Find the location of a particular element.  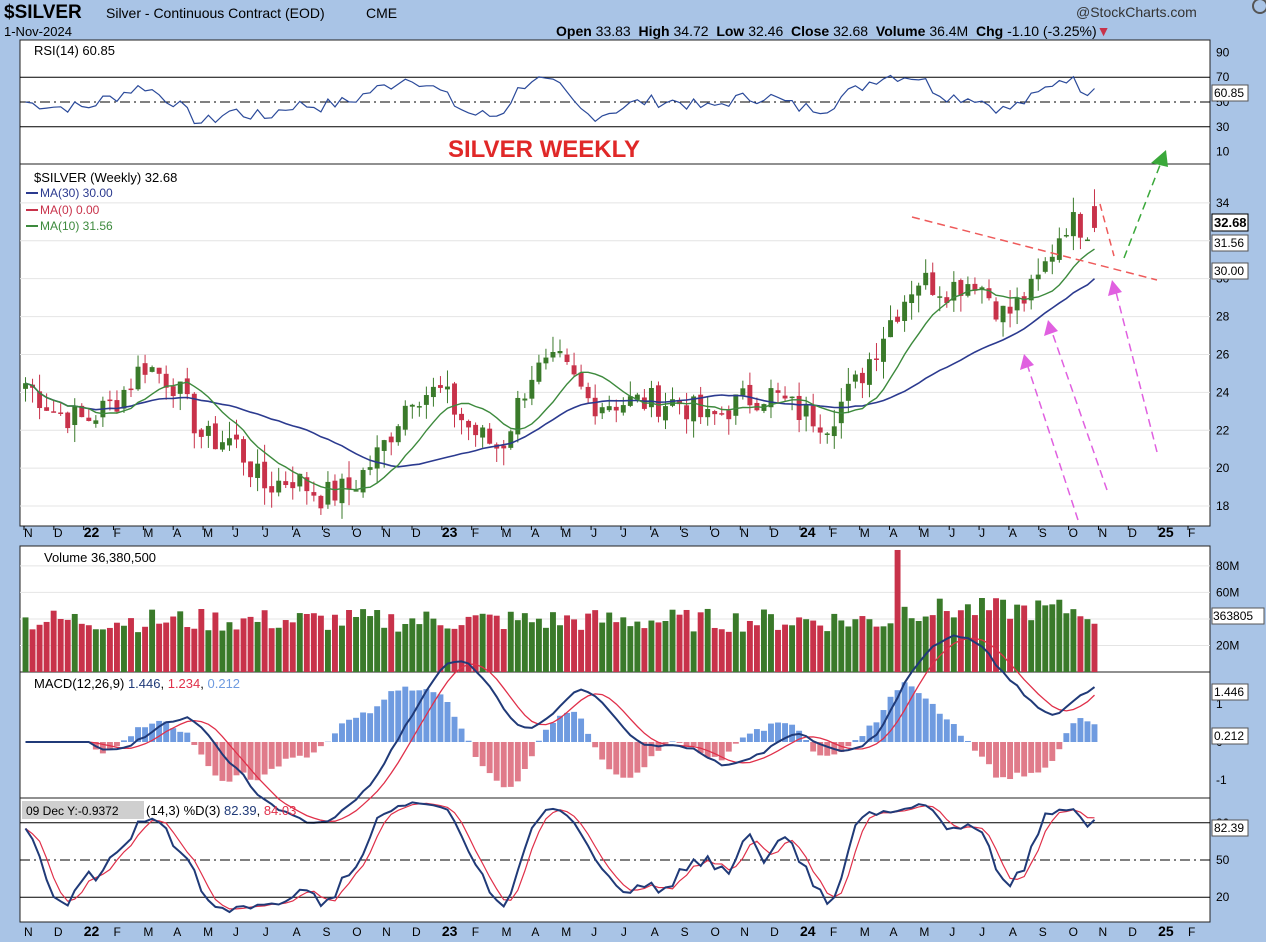

volume-plot is located at coordinates (560, 610).